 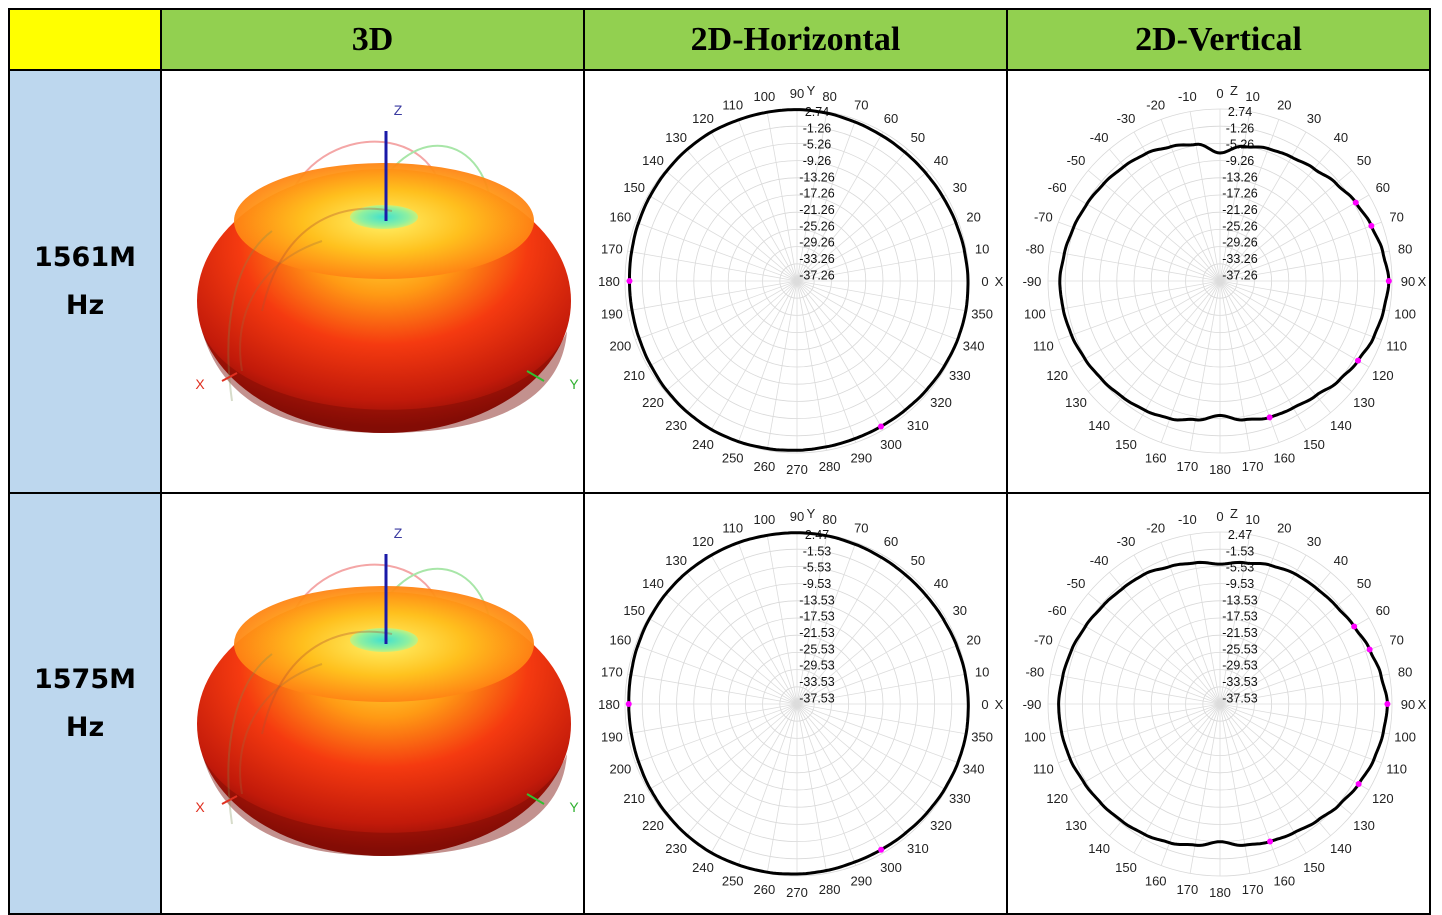 I want to click on ring-label: -17.26, so click(x=1239, y=194).